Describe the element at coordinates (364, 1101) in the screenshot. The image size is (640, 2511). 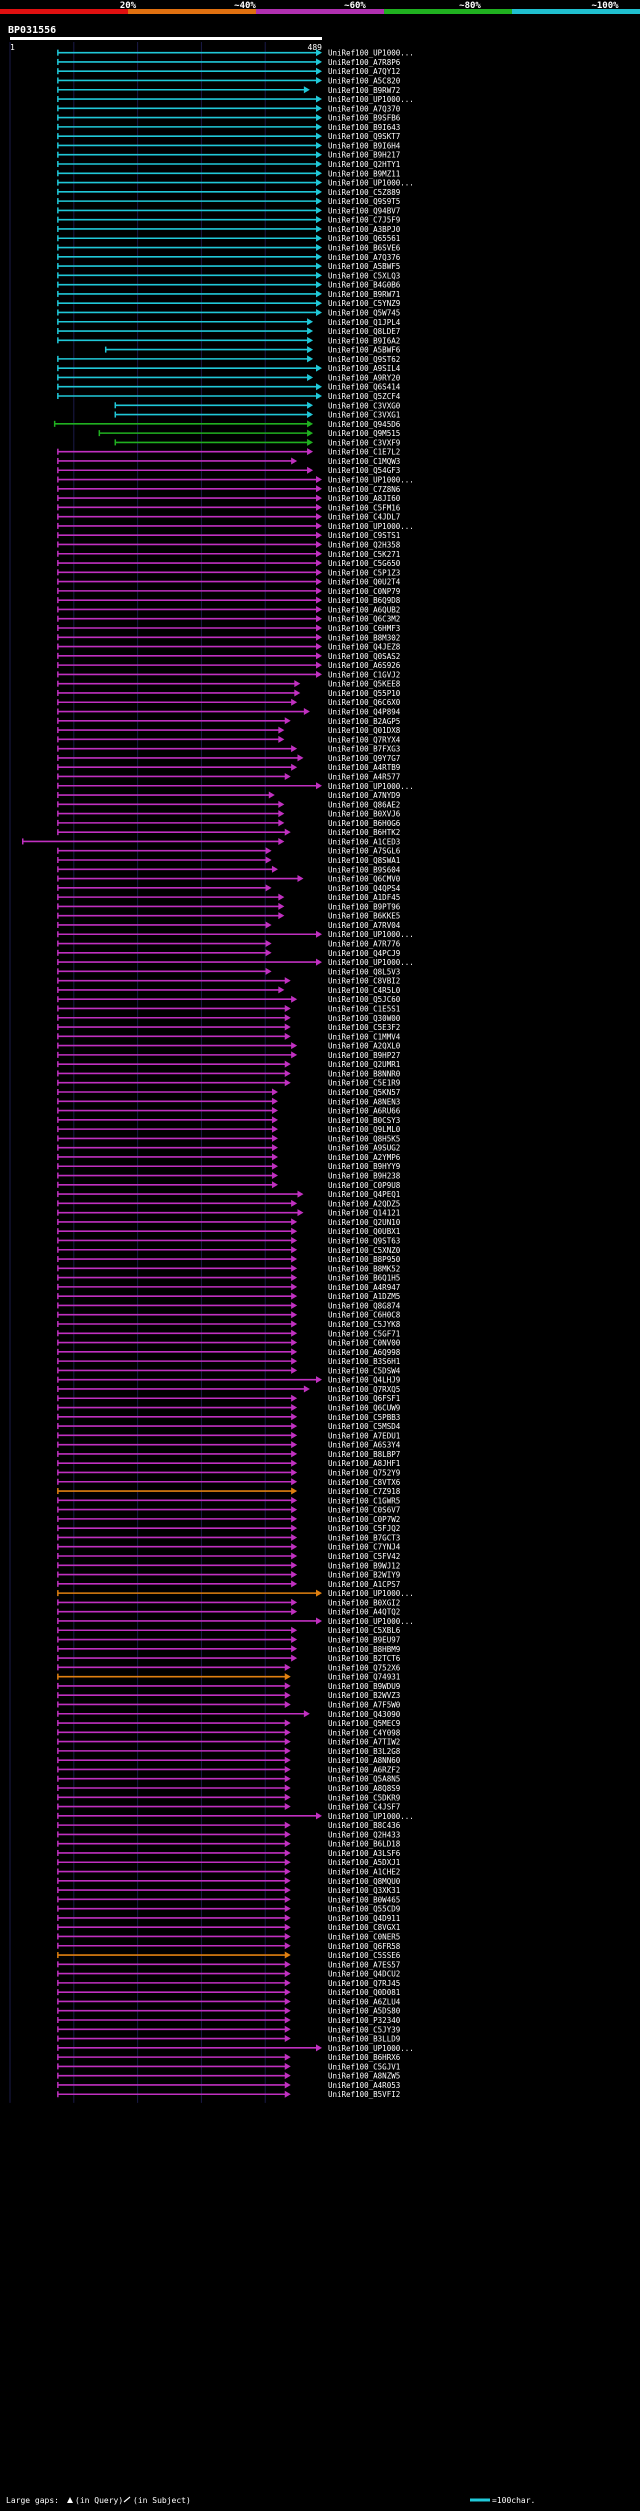
I see `hit-label: UniRef100_A8NEN3` at that location.